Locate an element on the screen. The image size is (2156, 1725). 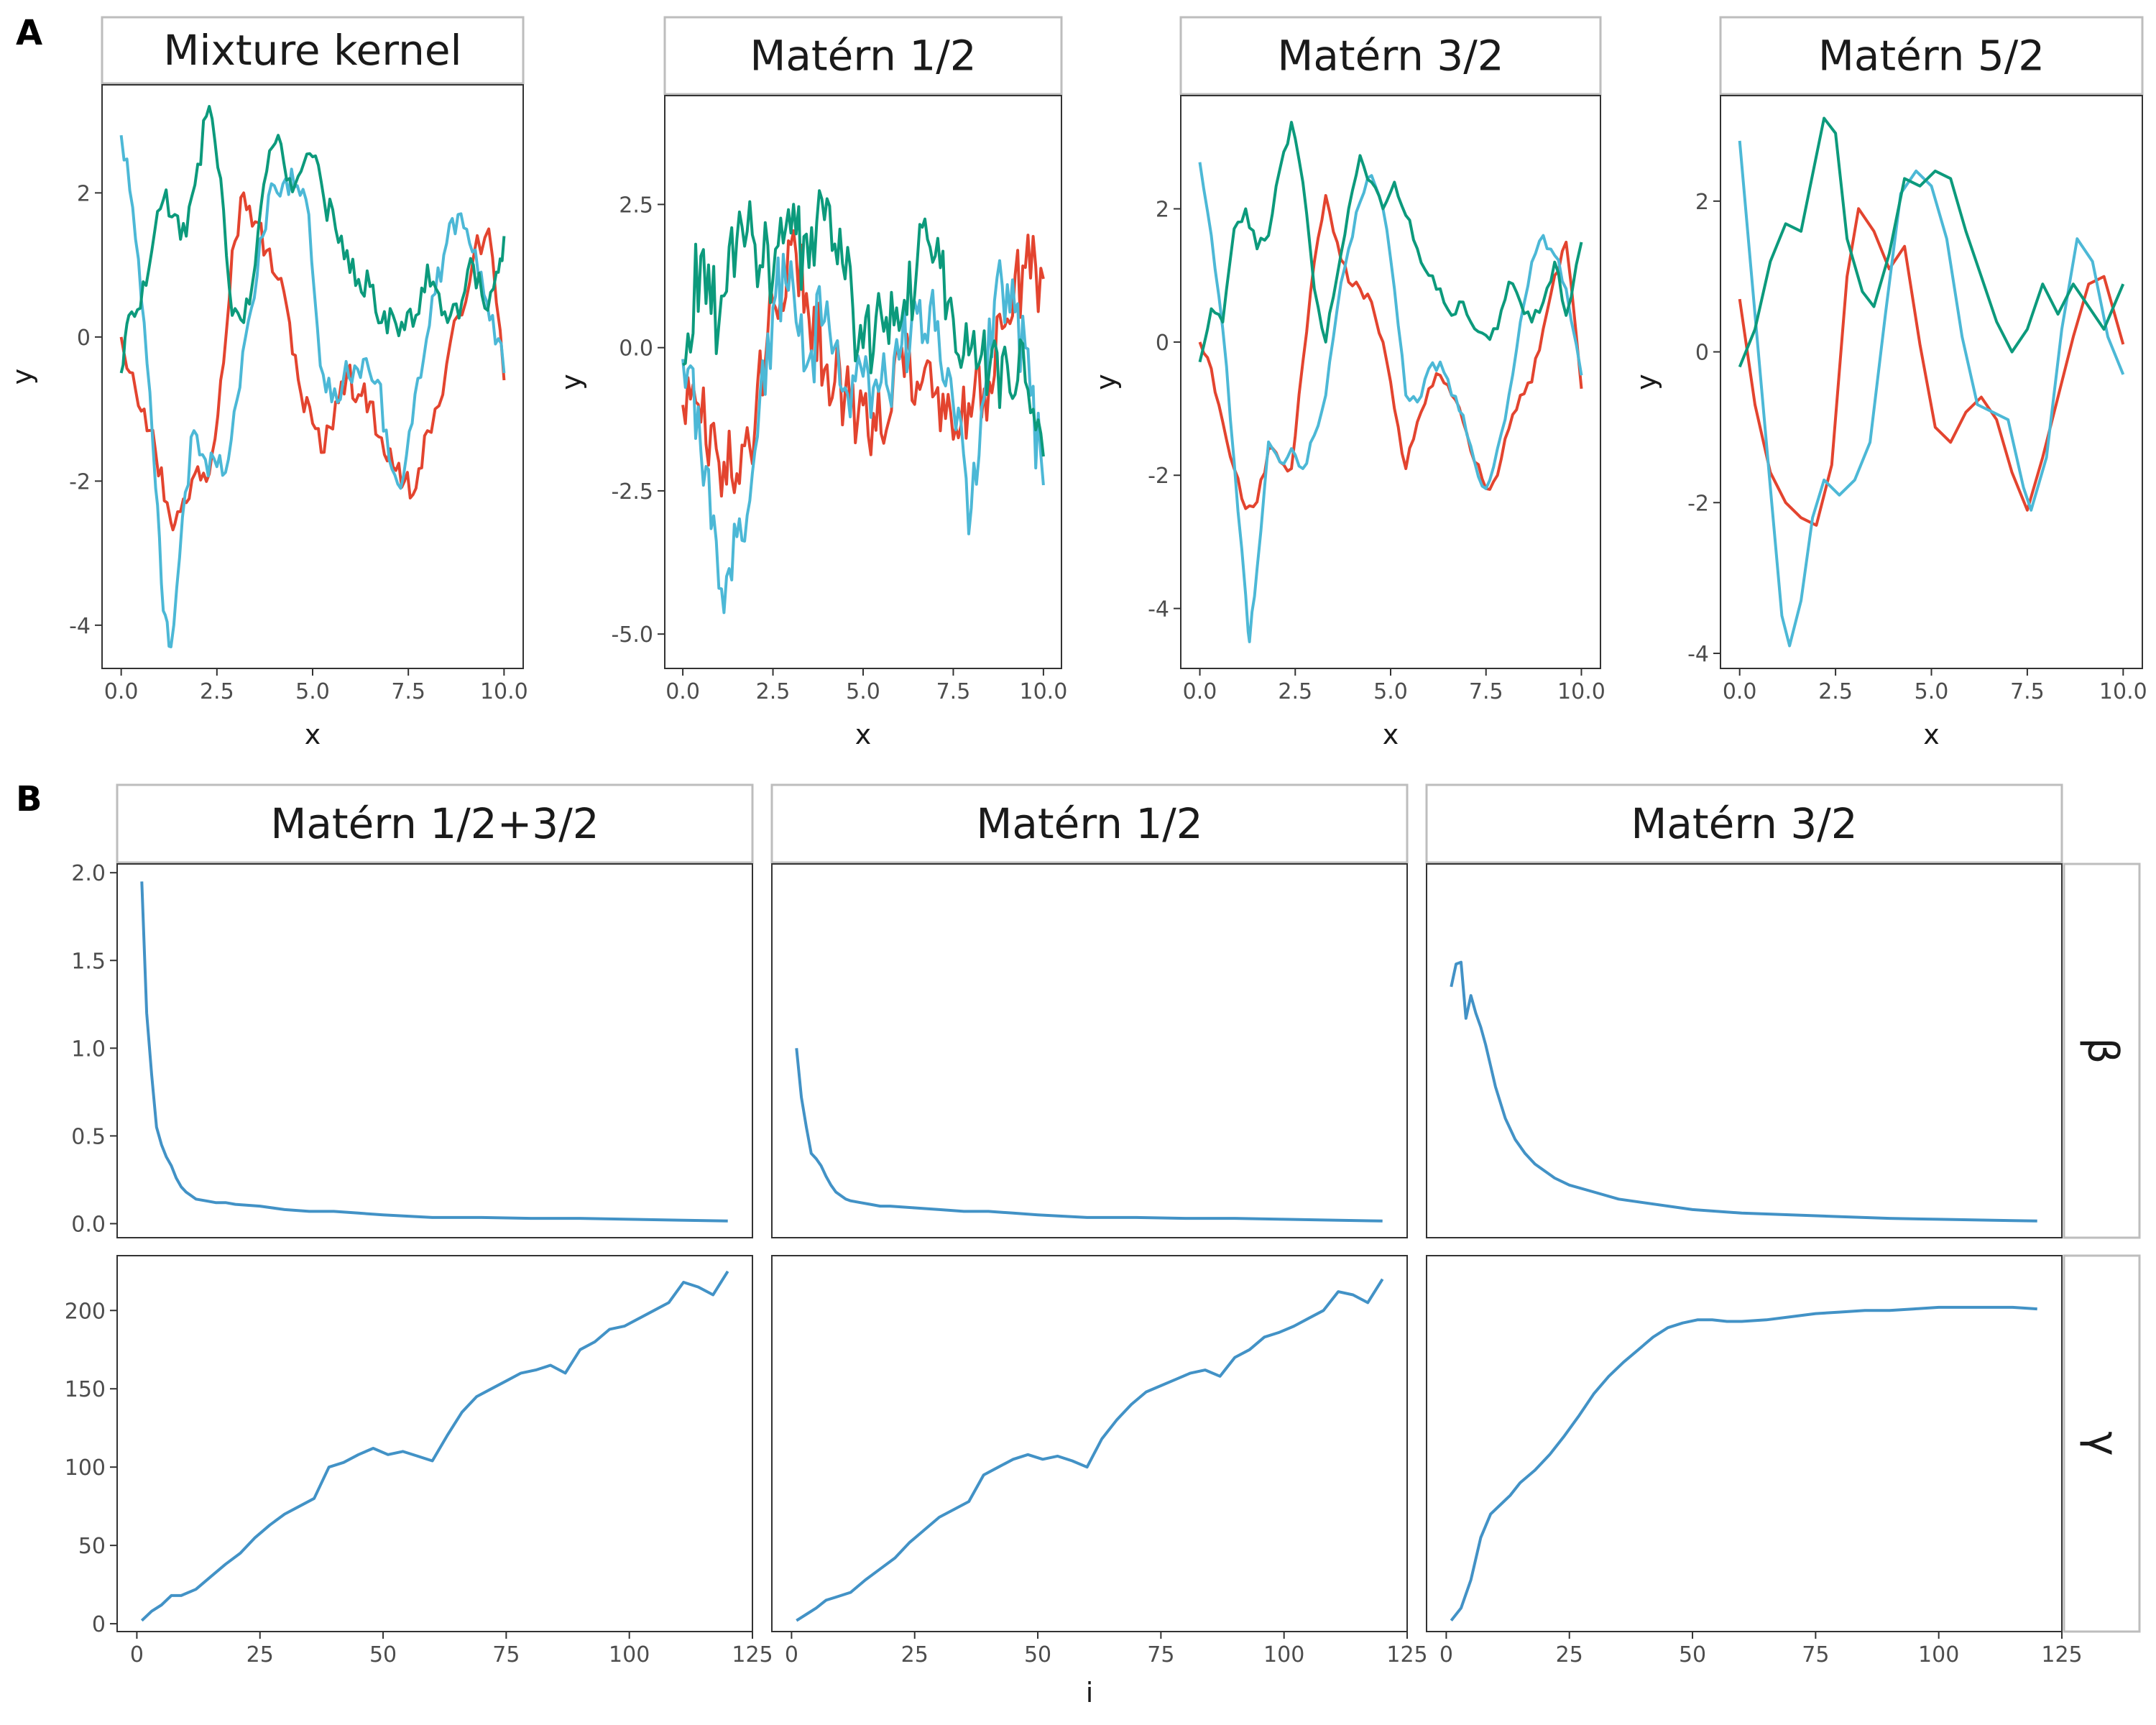
facet-title: Matérn 1/2+3/2 is located at coordinates (434, 823).